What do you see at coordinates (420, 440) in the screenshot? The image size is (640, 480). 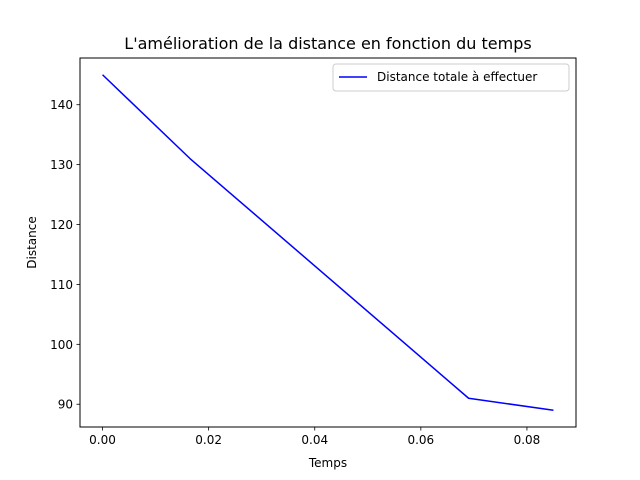 I see `x-tick-label: 0.06` at bounding box center [420, 440].